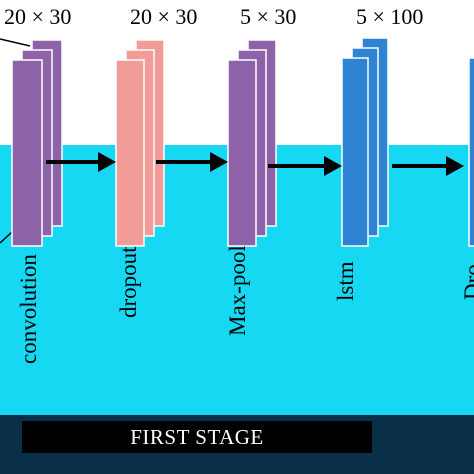 Image resolution: width=474 pixels, height=474 pixels. I want to click on layer-label-convolution: convolution, so click(28, 309).